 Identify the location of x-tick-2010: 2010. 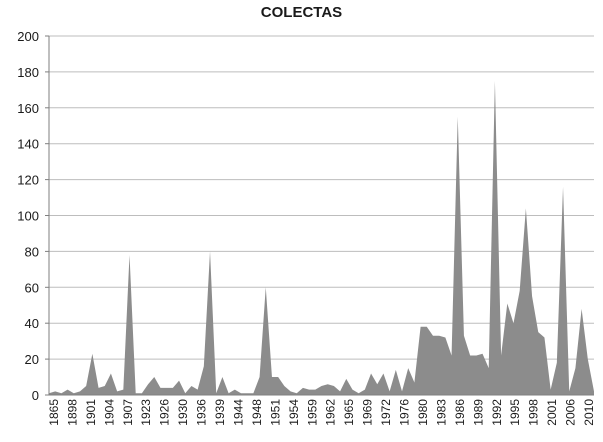
(589, 412).